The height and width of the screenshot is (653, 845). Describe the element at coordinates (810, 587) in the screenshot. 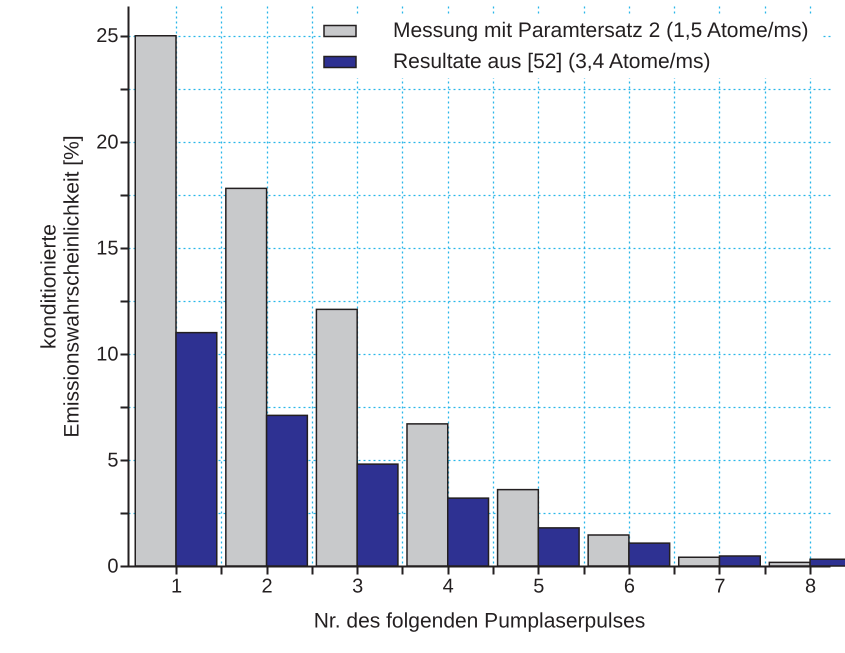

I see `x-tick-label: 8` at that location.